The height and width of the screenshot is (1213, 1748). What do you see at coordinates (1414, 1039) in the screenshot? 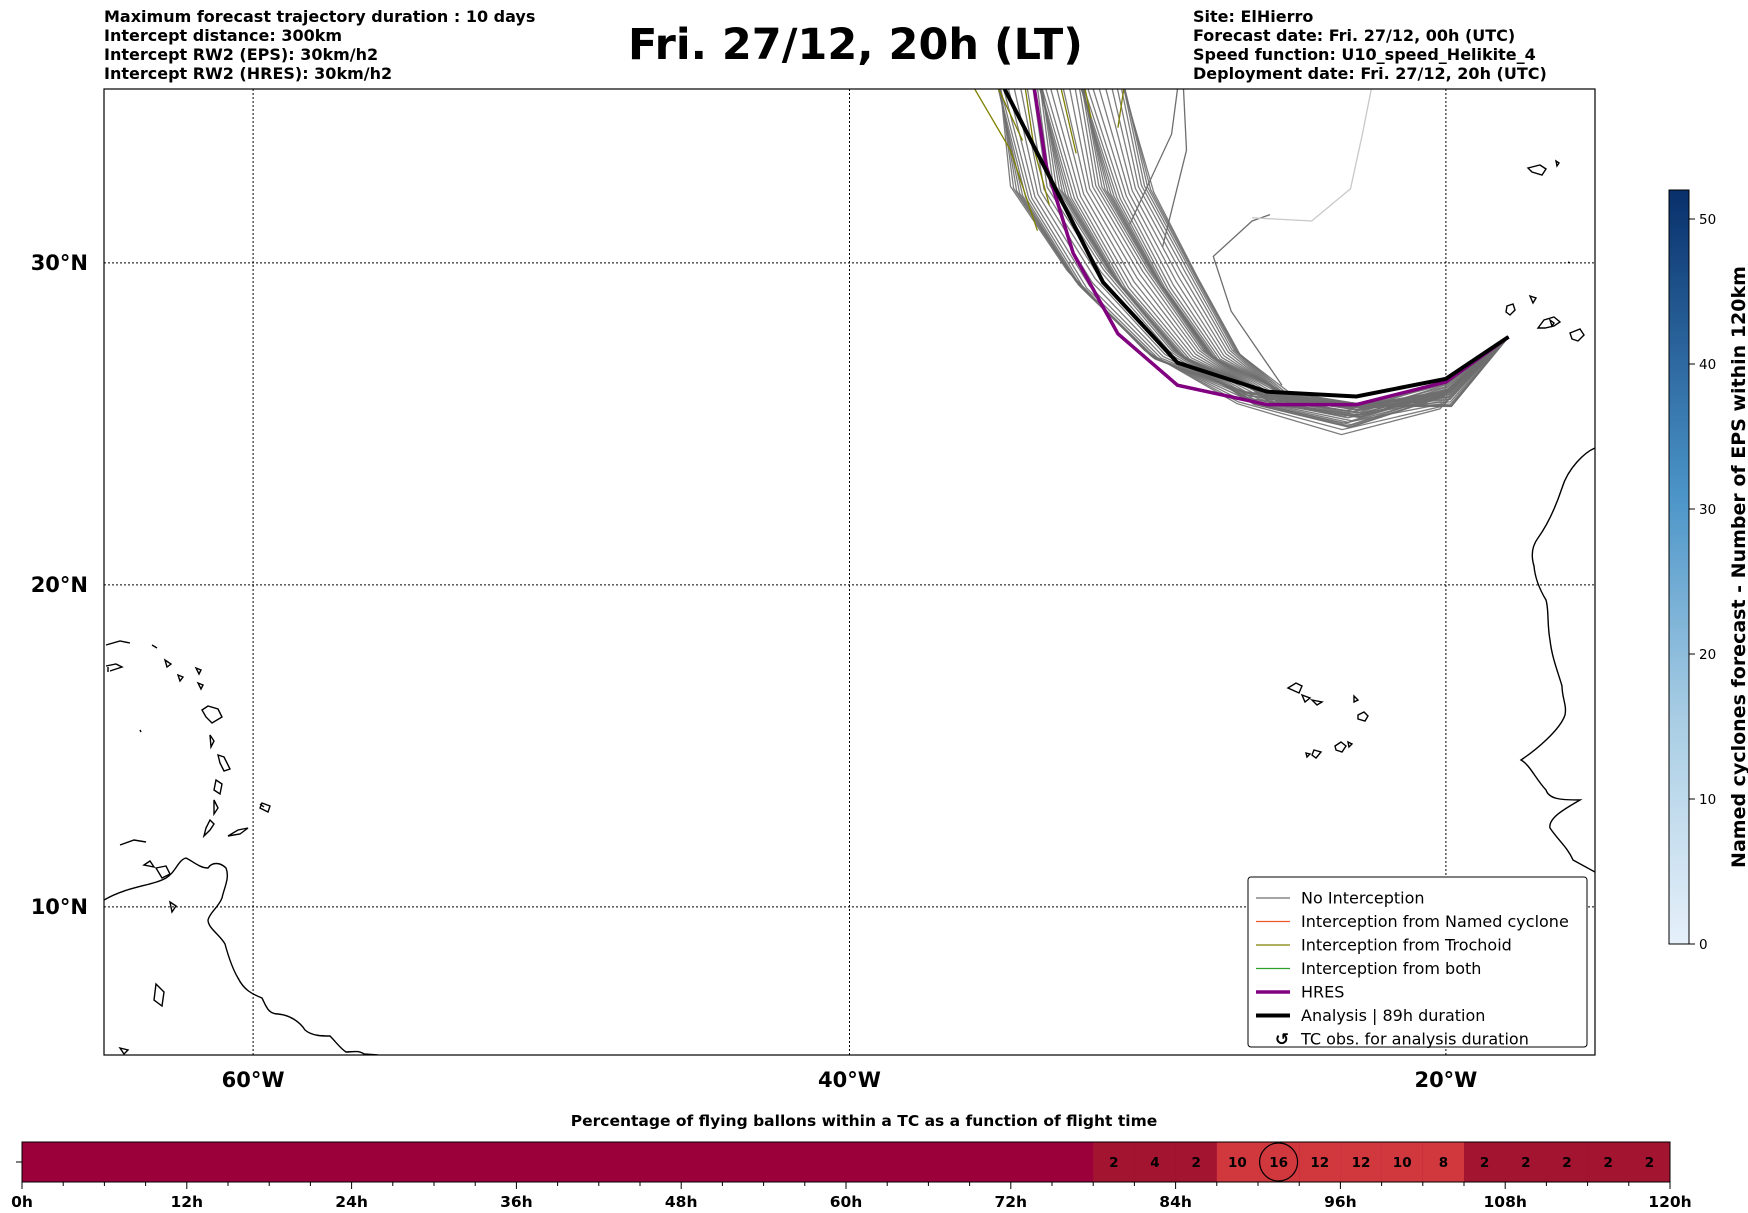
I see `legend-label: TC obs. for analysis duration` at bounding box center [1414, 1039].